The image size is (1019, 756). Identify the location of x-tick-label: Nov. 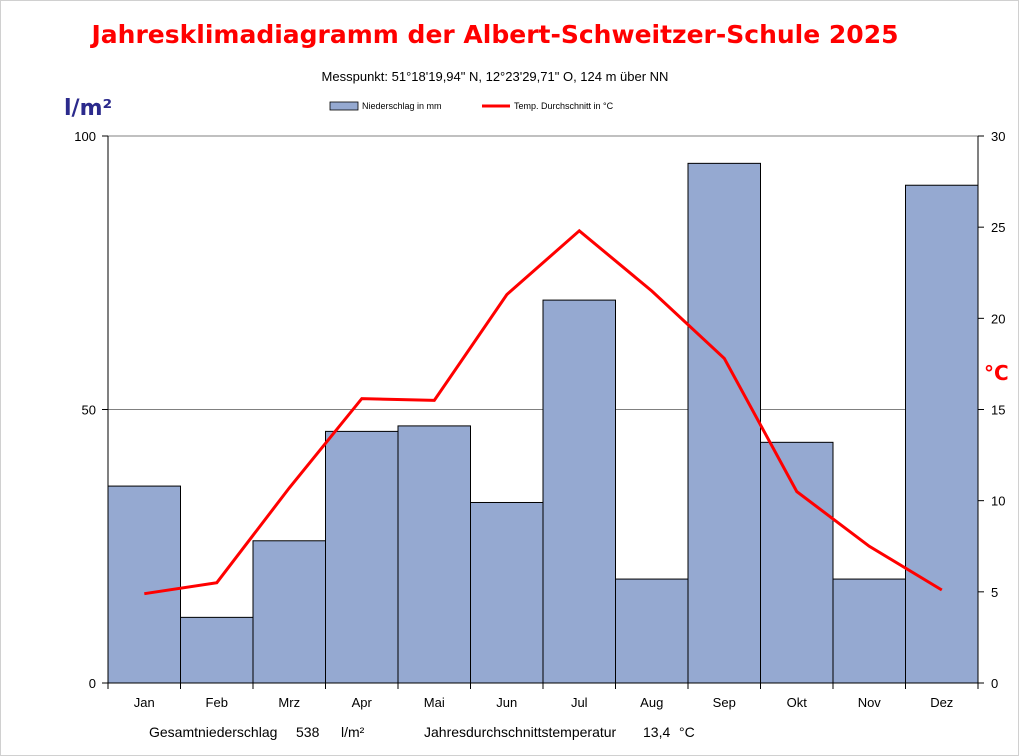
(870, 702).